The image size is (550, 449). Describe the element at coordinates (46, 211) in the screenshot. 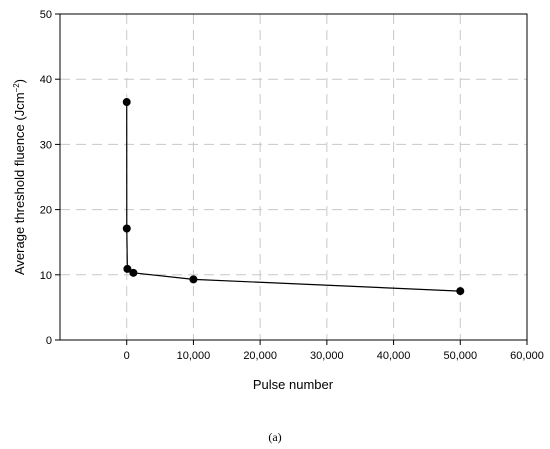

I see `y-tick-label: 20` at that location.